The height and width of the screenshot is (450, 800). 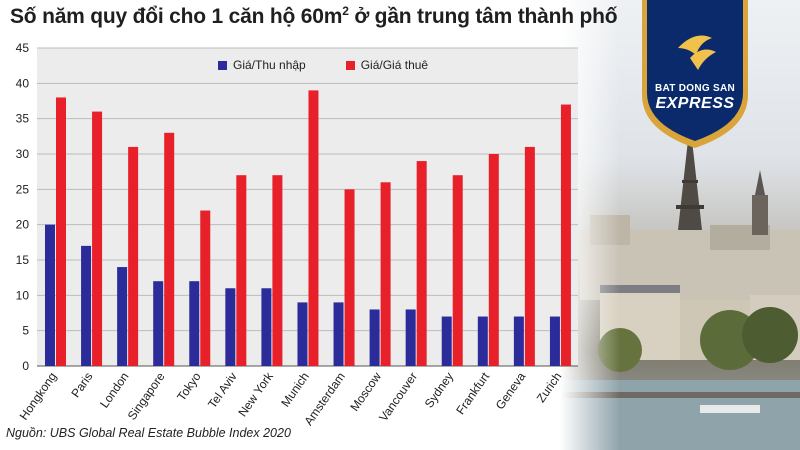 What do you see at coordinates (23, 154) in the screenshot?
I see `y-tick-label: 30` at bounding box center [23, 154].